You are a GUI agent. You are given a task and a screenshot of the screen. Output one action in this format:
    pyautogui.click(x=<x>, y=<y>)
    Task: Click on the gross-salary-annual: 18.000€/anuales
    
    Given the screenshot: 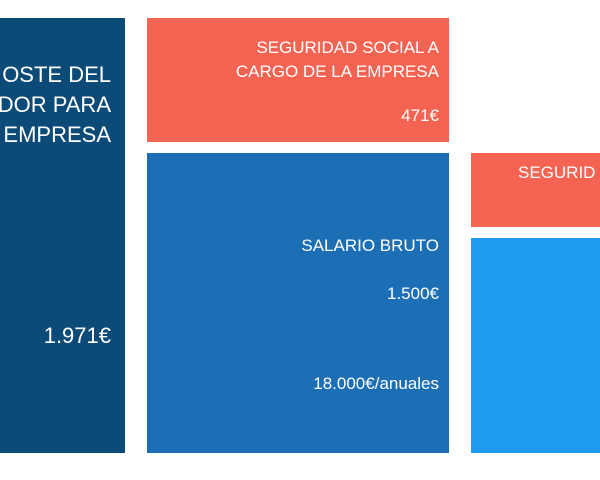 What is the action you would take?
    pyautogui.click(x=376, y=383)
    